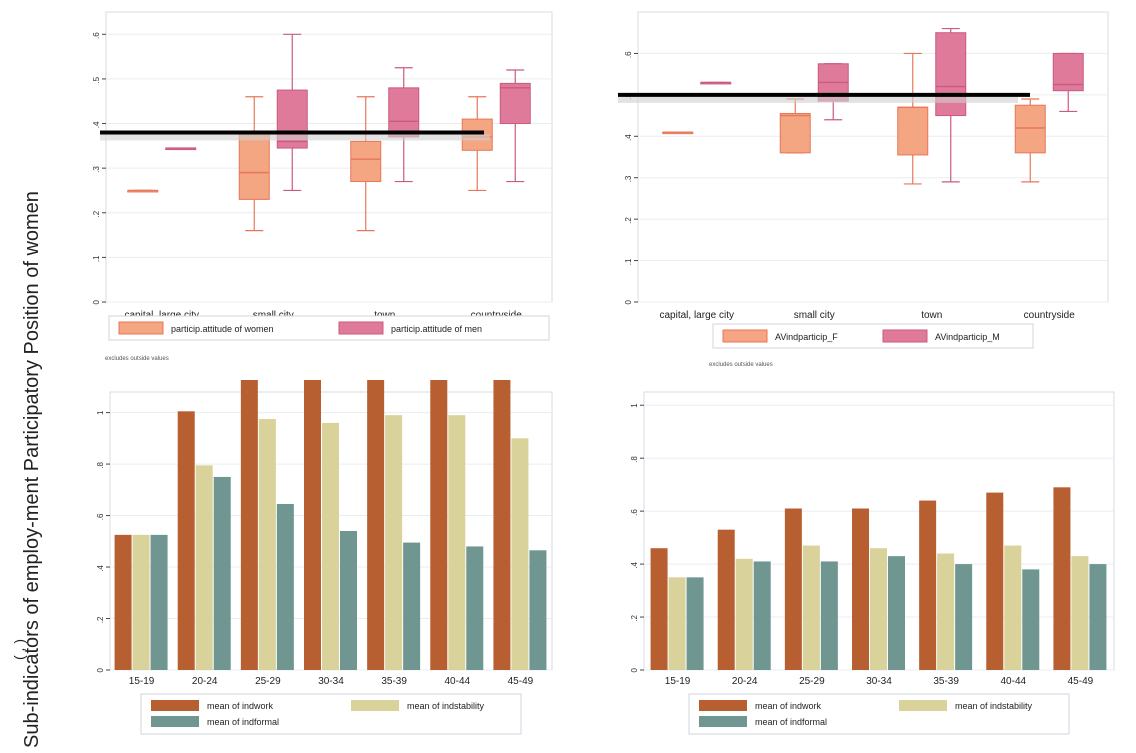 The width and height of the screenshot is (1136, 753). I want to click on legend-label: mean of indstability, so click(446, 706).